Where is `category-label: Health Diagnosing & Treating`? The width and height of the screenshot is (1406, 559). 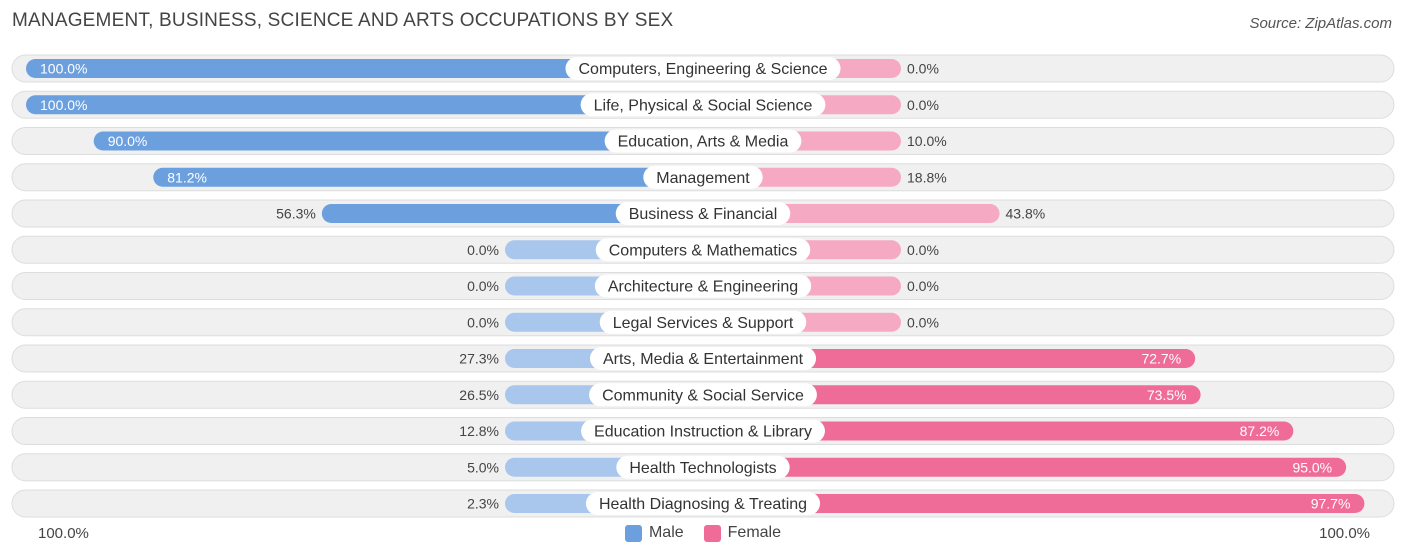
category-label: Health Diagnosing & Treating is located at coordinates (703, 504).